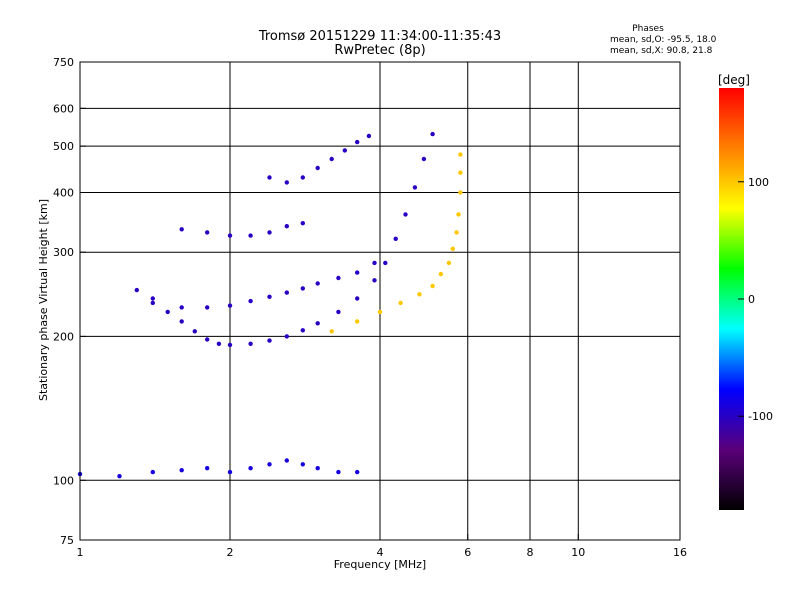 The image size is (800, 604). What do you see at coordinates (380, 552) in the screenshot?
I see `x-tick-label: 4` at bounding box center [380, 552].